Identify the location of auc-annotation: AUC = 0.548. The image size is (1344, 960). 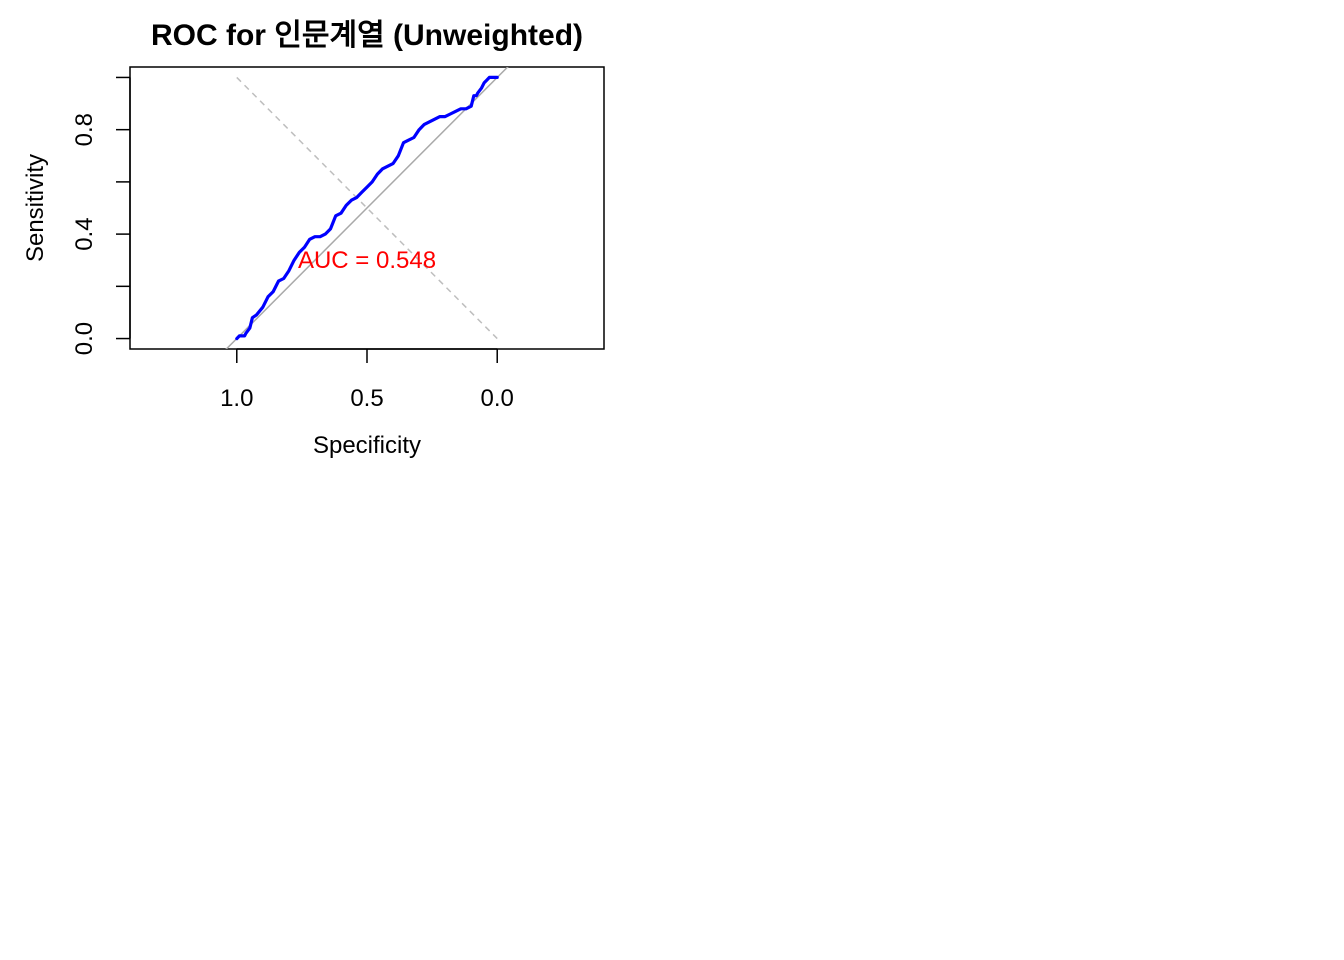
(367, 260).